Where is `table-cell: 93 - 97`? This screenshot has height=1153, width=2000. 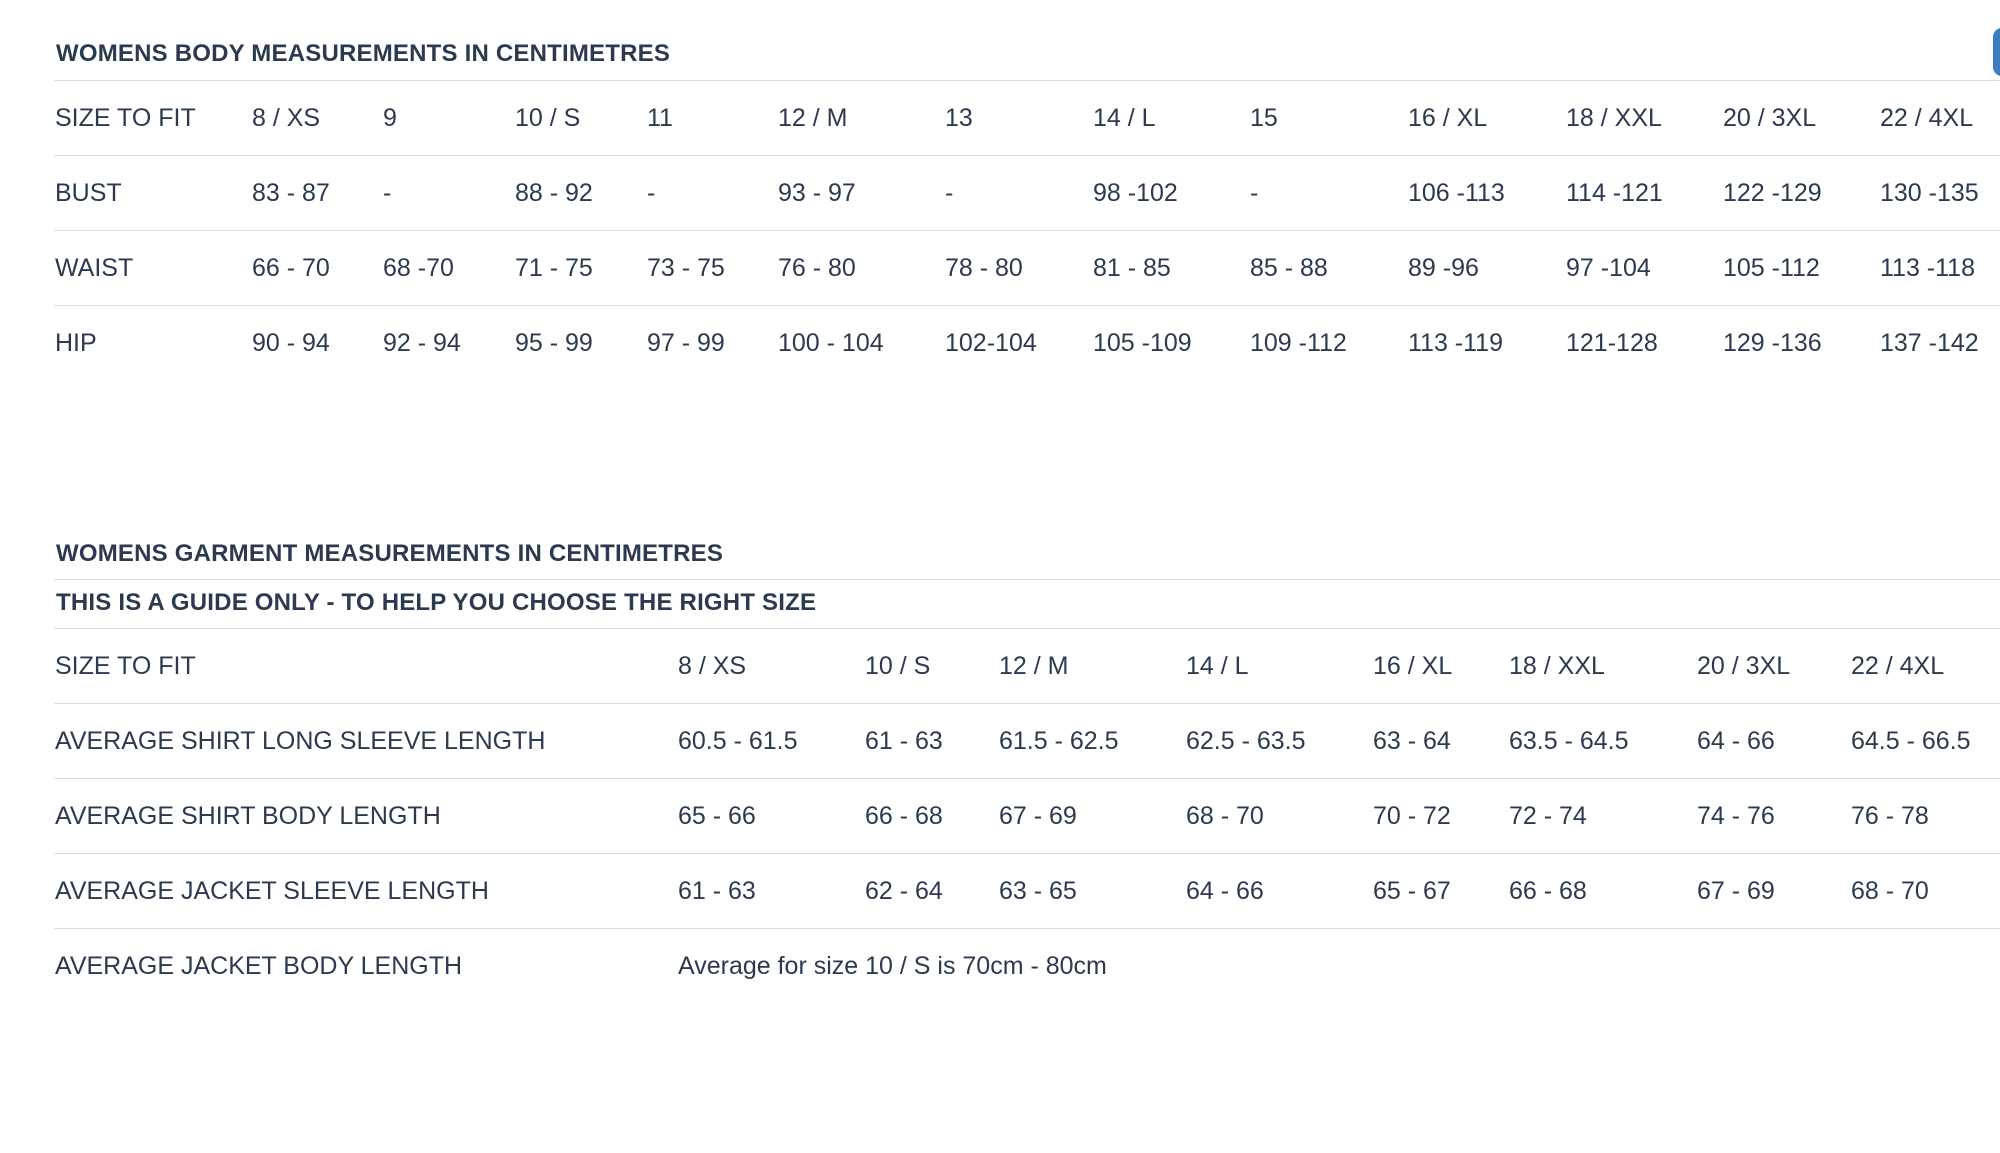
table-cell: 93 - 97 is located at coordinates (817, 193).